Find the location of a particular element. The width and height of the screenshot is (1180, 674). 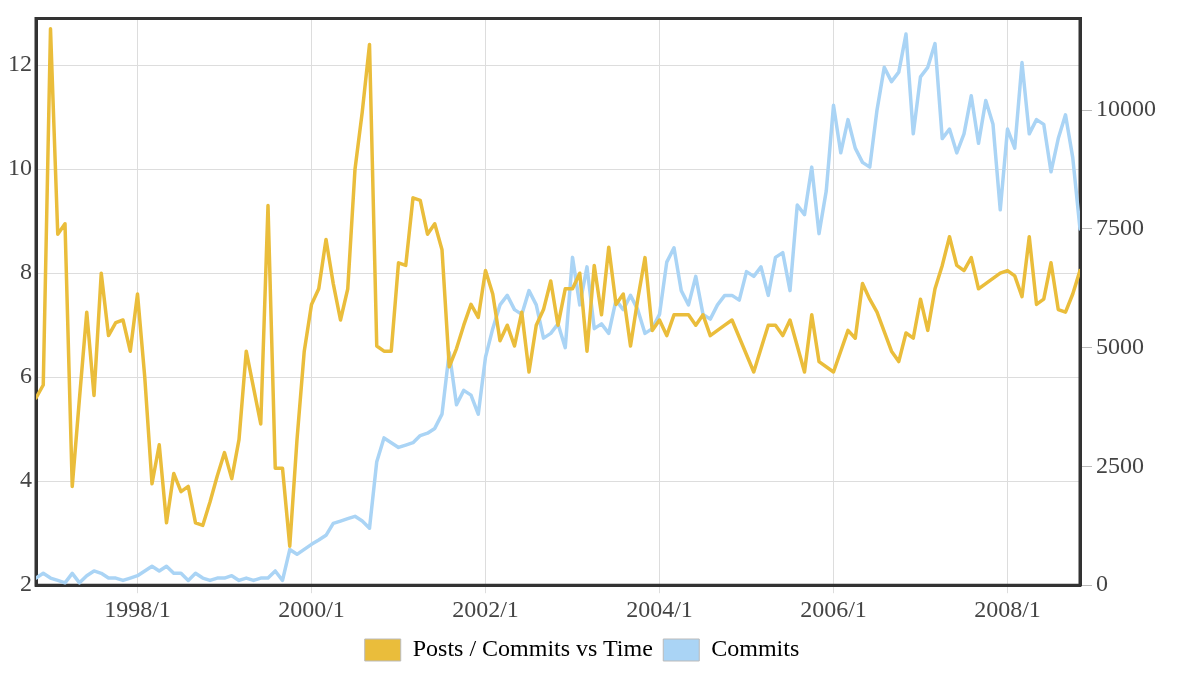

y2-tick-label: 2500 is located at coordinates (1120, 464).